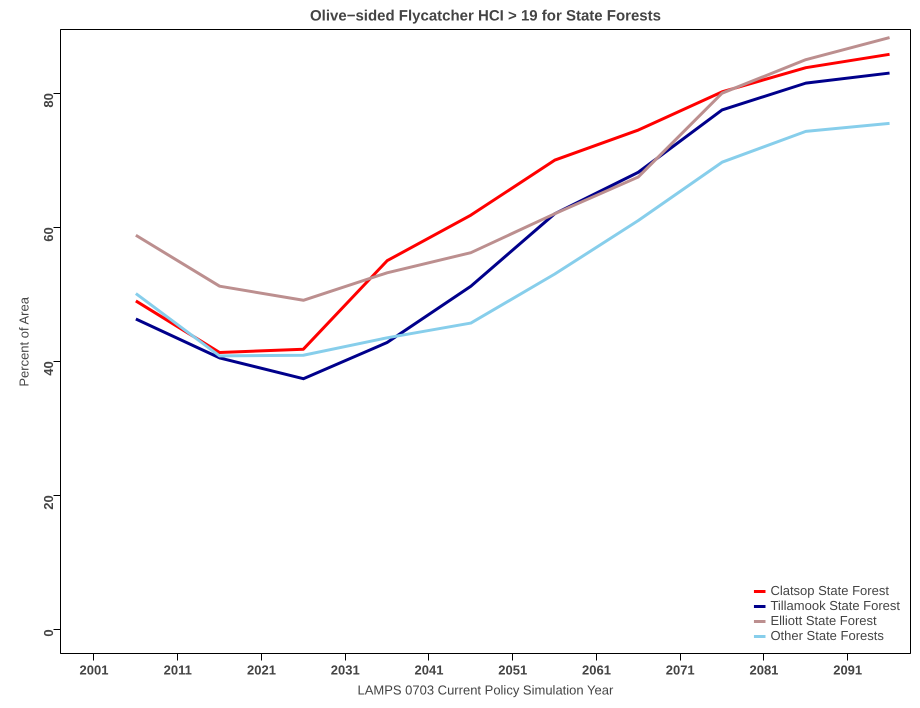 The image size is (920, 708). Describe the element at coordinates (485, 690) in the screenshot. I see `x-axis-title: LAMPS 0703 Current Policy Simulation Year` at that location.